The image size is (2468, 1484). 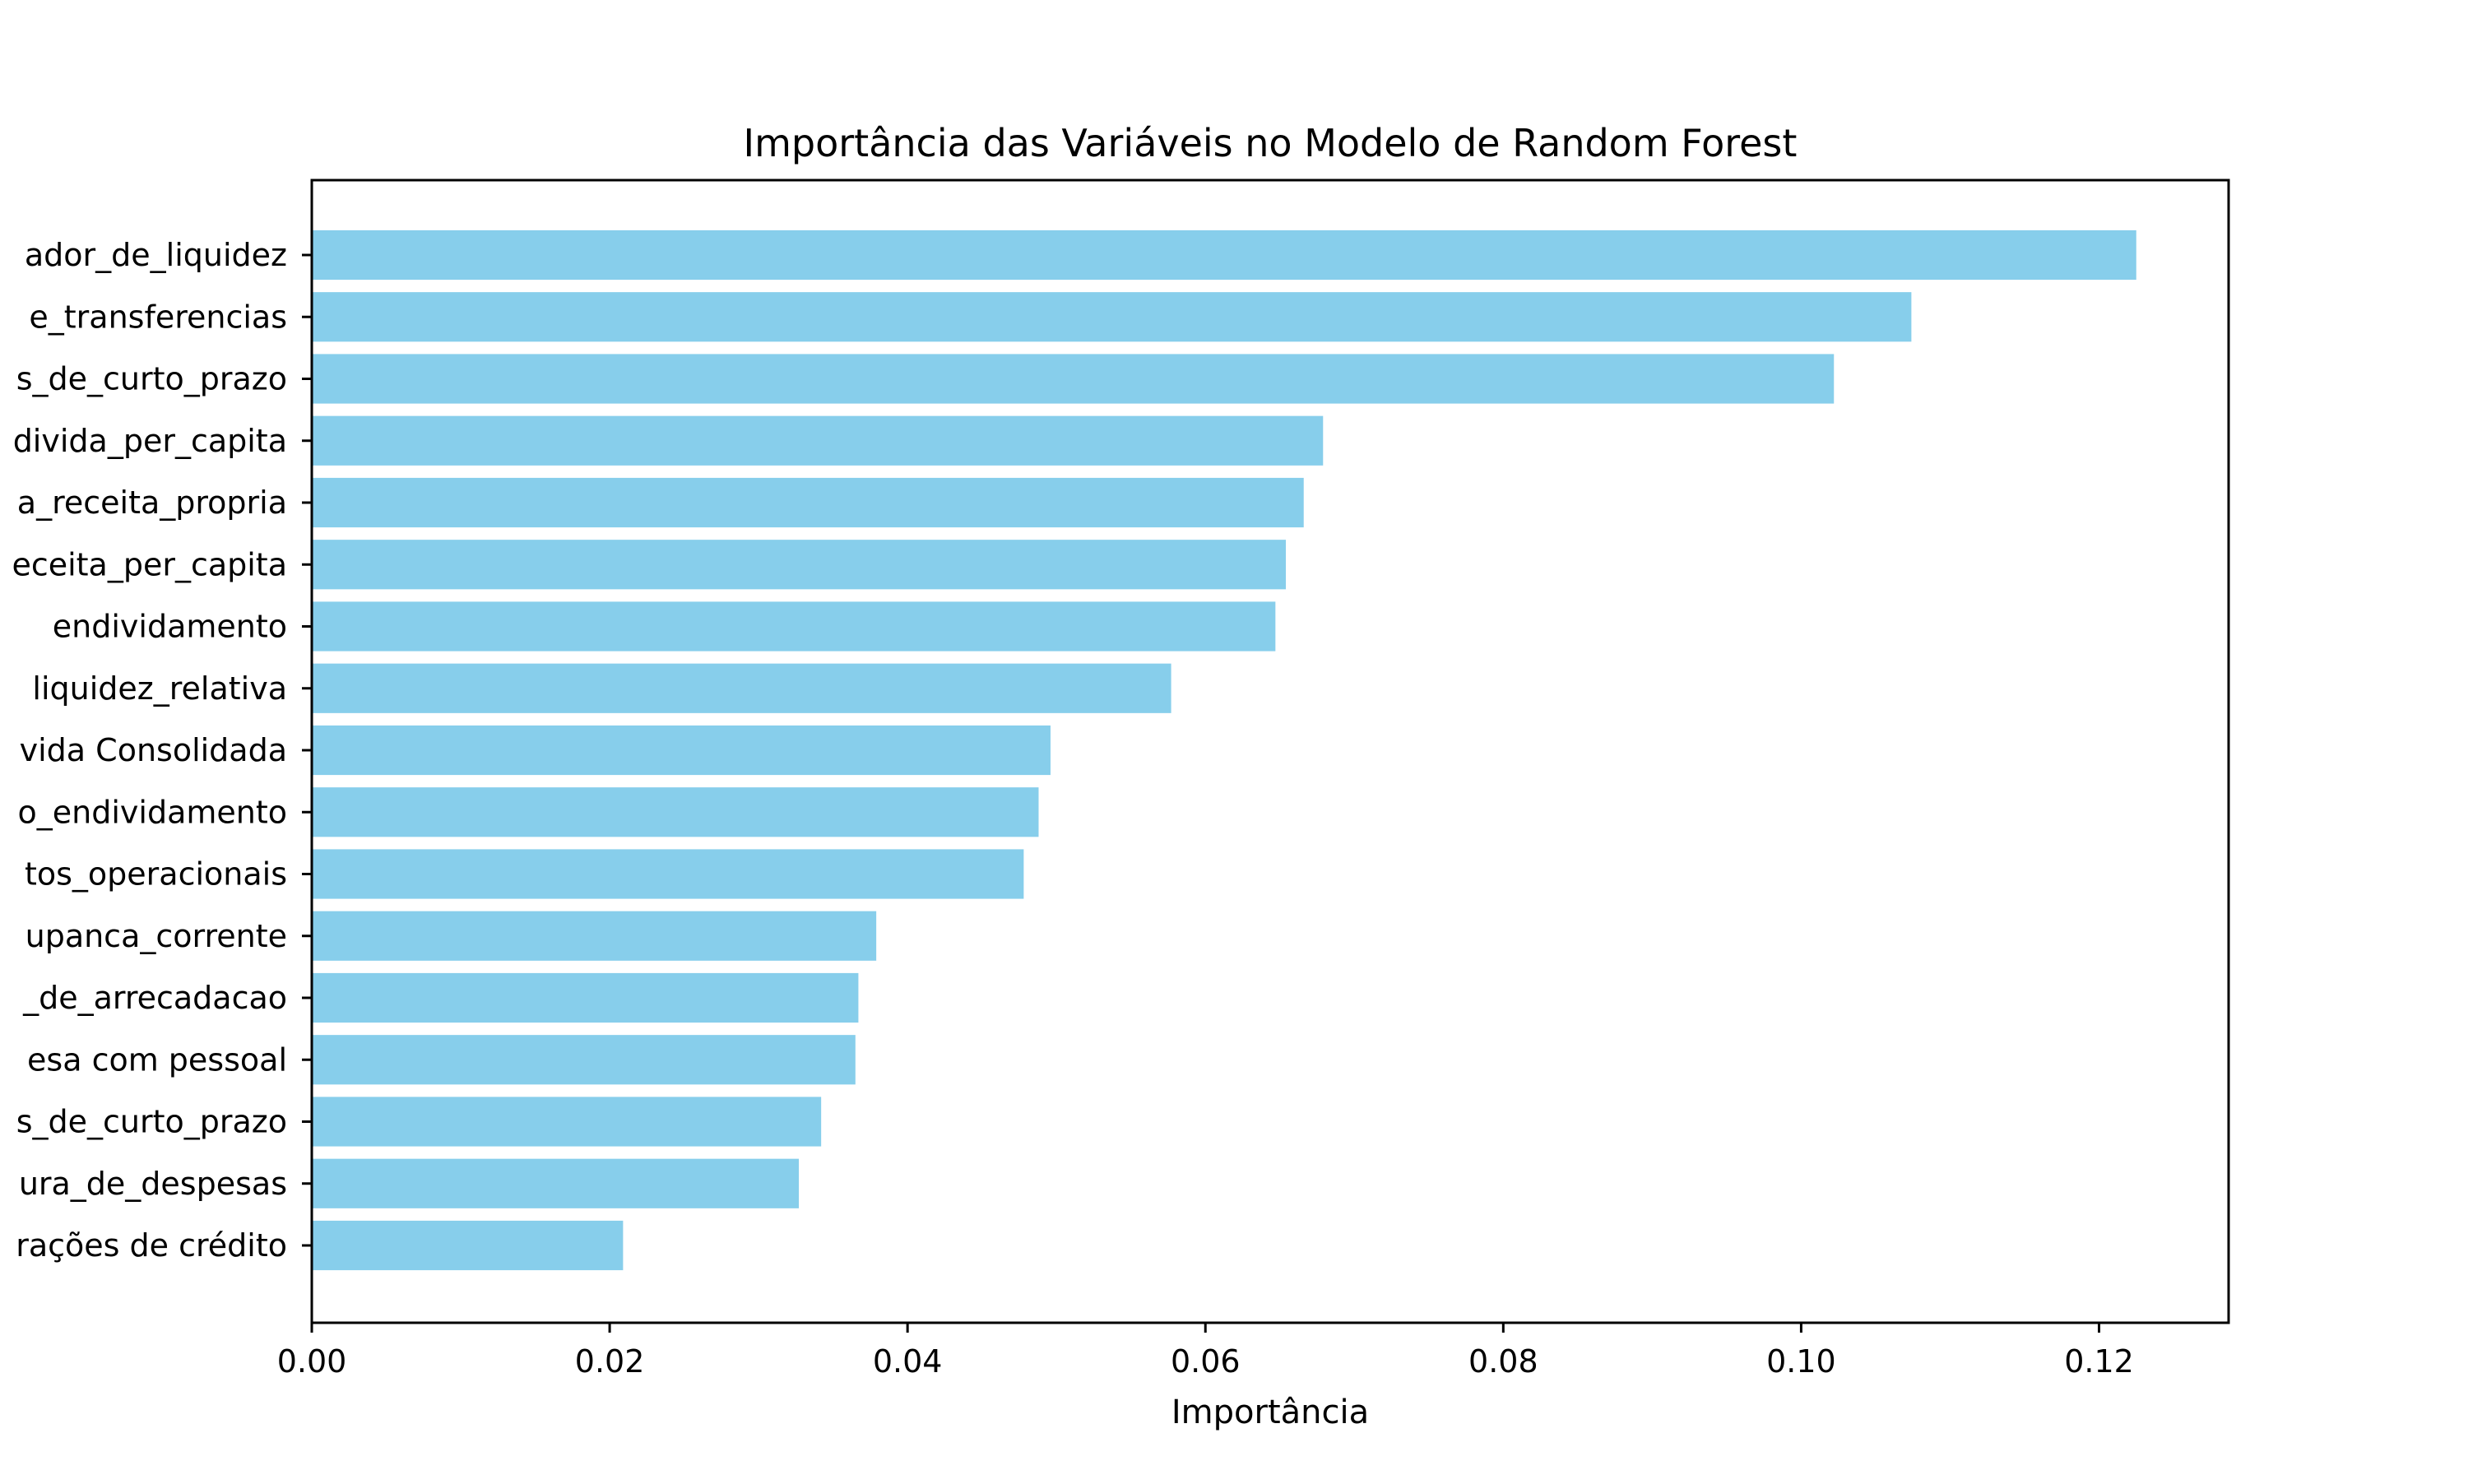 I want to click on y-tick-label: o_endividamento, so click(x=152, y=812).